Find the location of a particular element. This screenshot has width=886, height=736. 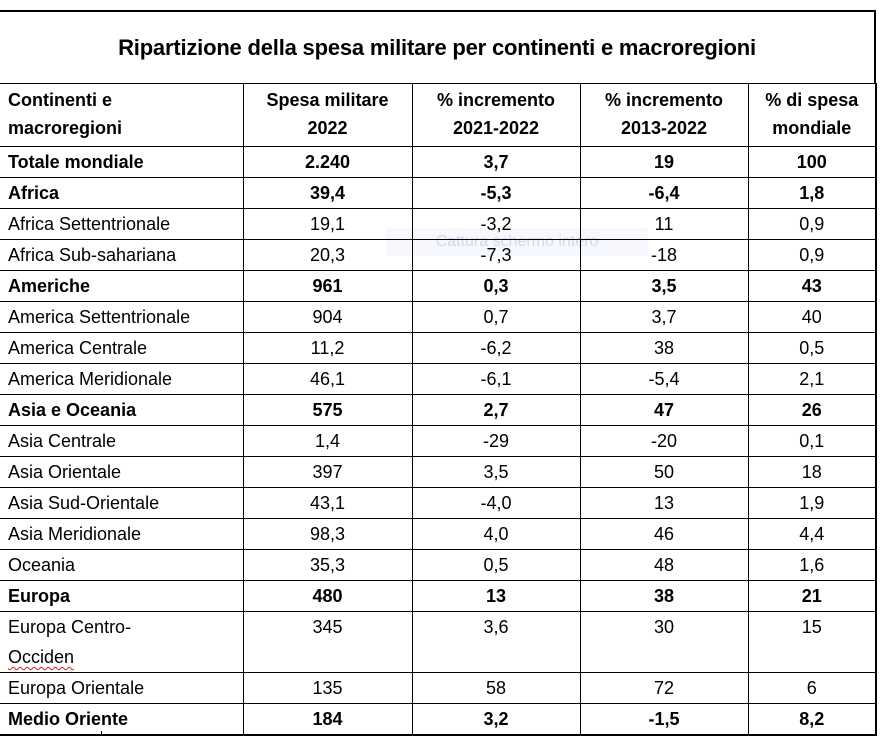

column-header-increase-2021-2022: % incremento 2021-2022 is located at coordinates (496, 115).